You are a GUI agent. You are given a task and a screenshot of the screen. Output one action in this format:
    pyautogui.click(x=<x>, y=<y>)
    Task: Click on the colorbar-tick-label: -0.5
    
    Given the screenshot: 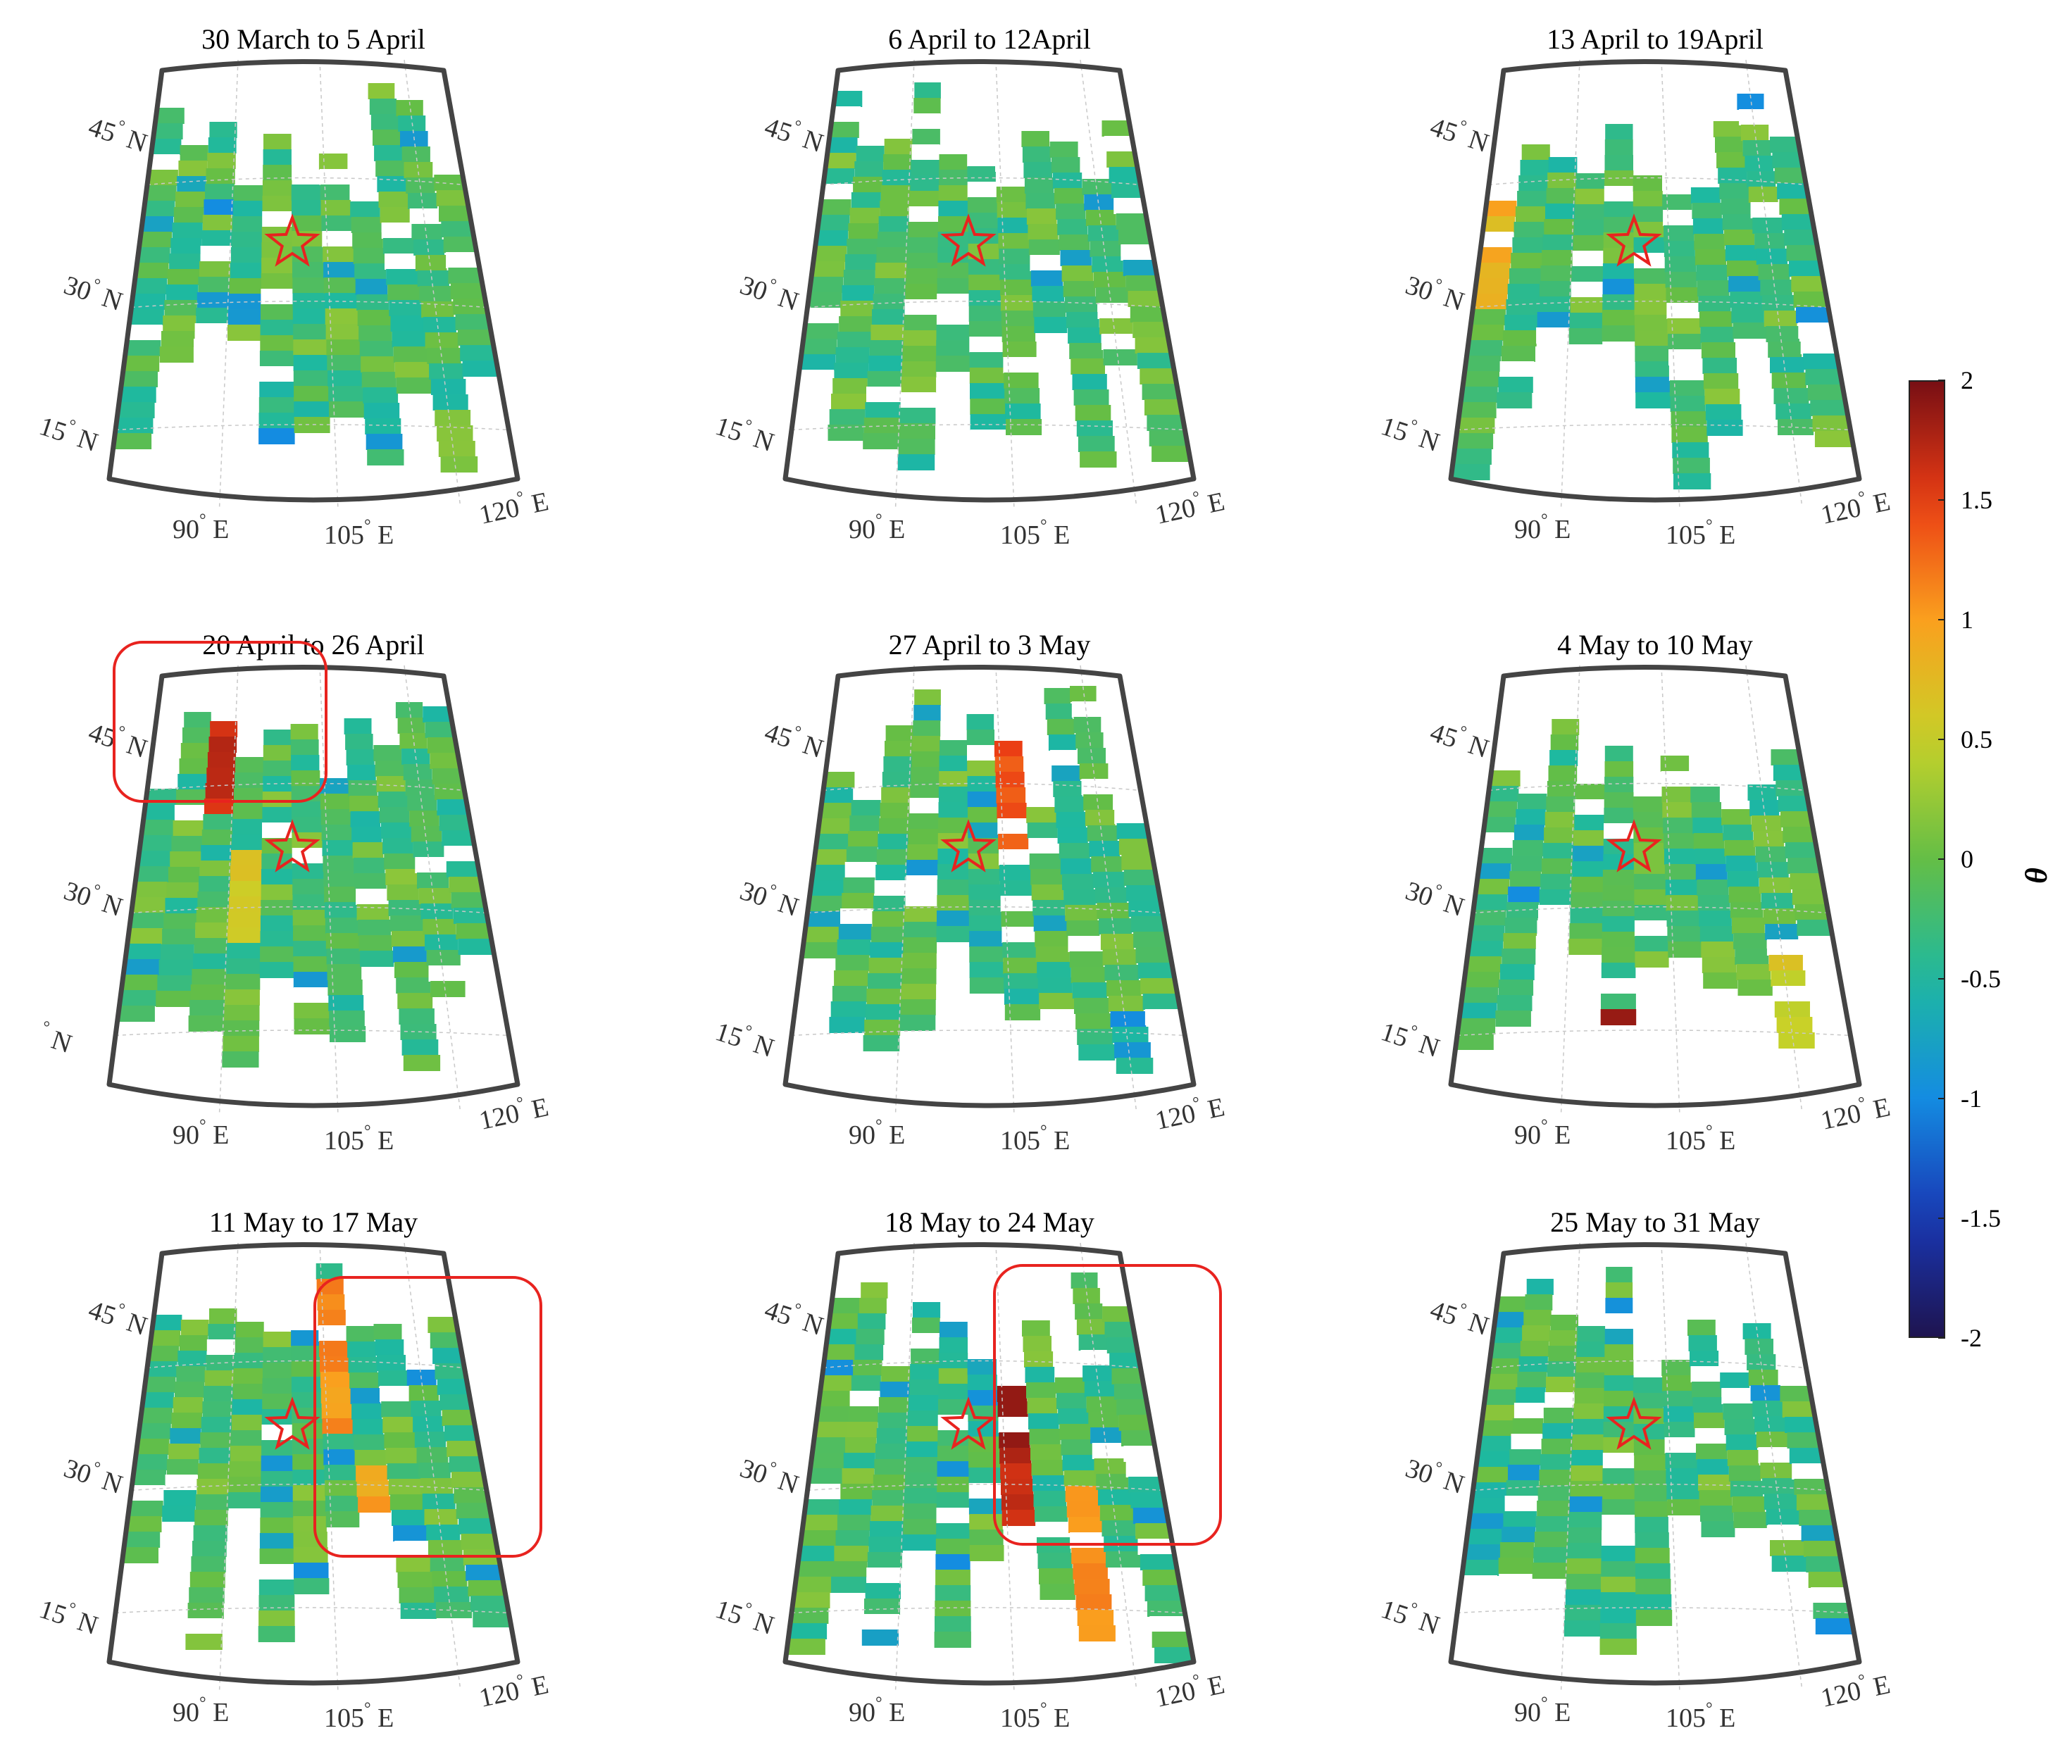 What is the action you would take?
    pyautogui.click(x=1981, y=979)
    